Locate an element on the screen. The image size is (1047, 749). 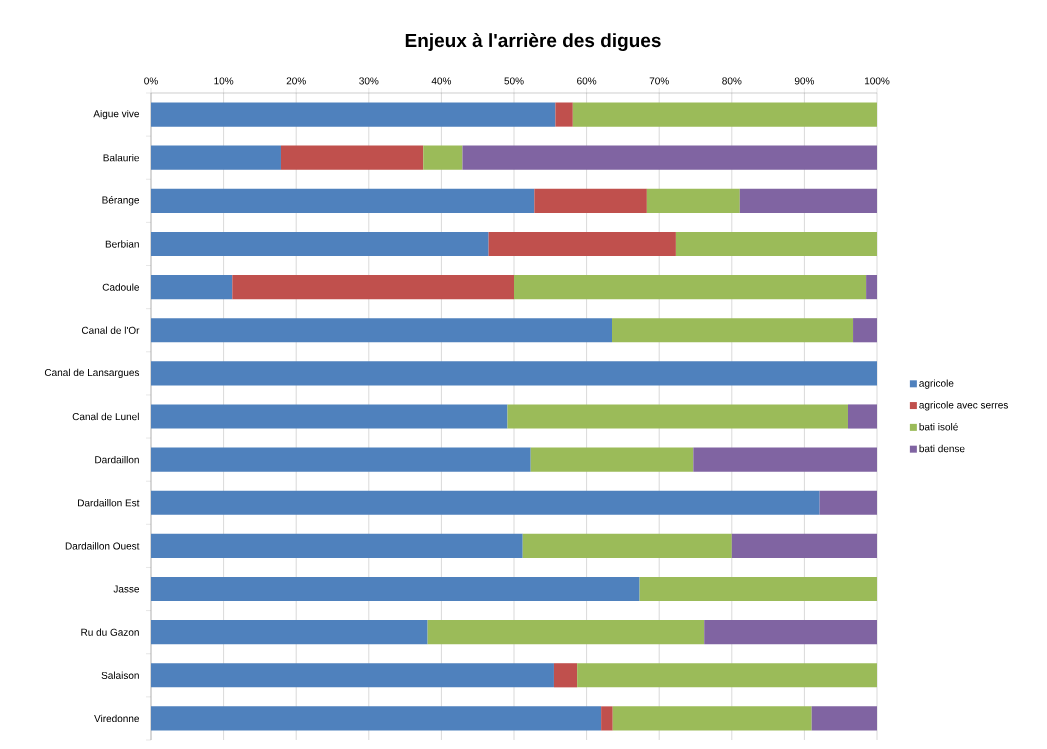
y-tick-label: Berbian is located at coordinates (122, 244).